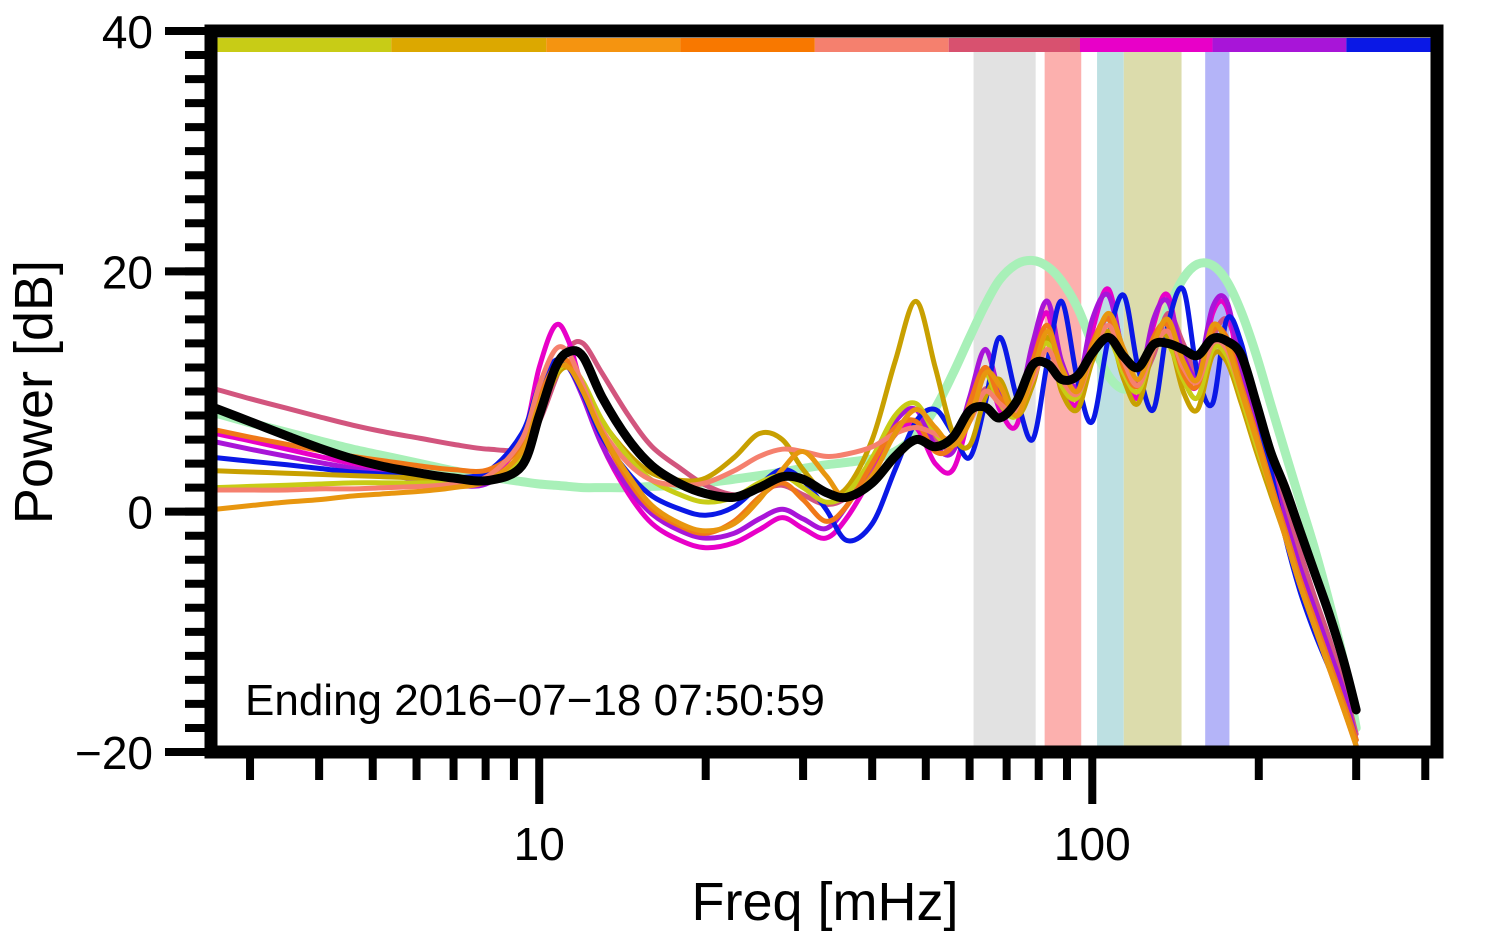 The height and width of the screenshot is (952, 1494). Describe the element at coordinates (127, 272) in the screenshot. I see `y-tick-label: 20` at that location.